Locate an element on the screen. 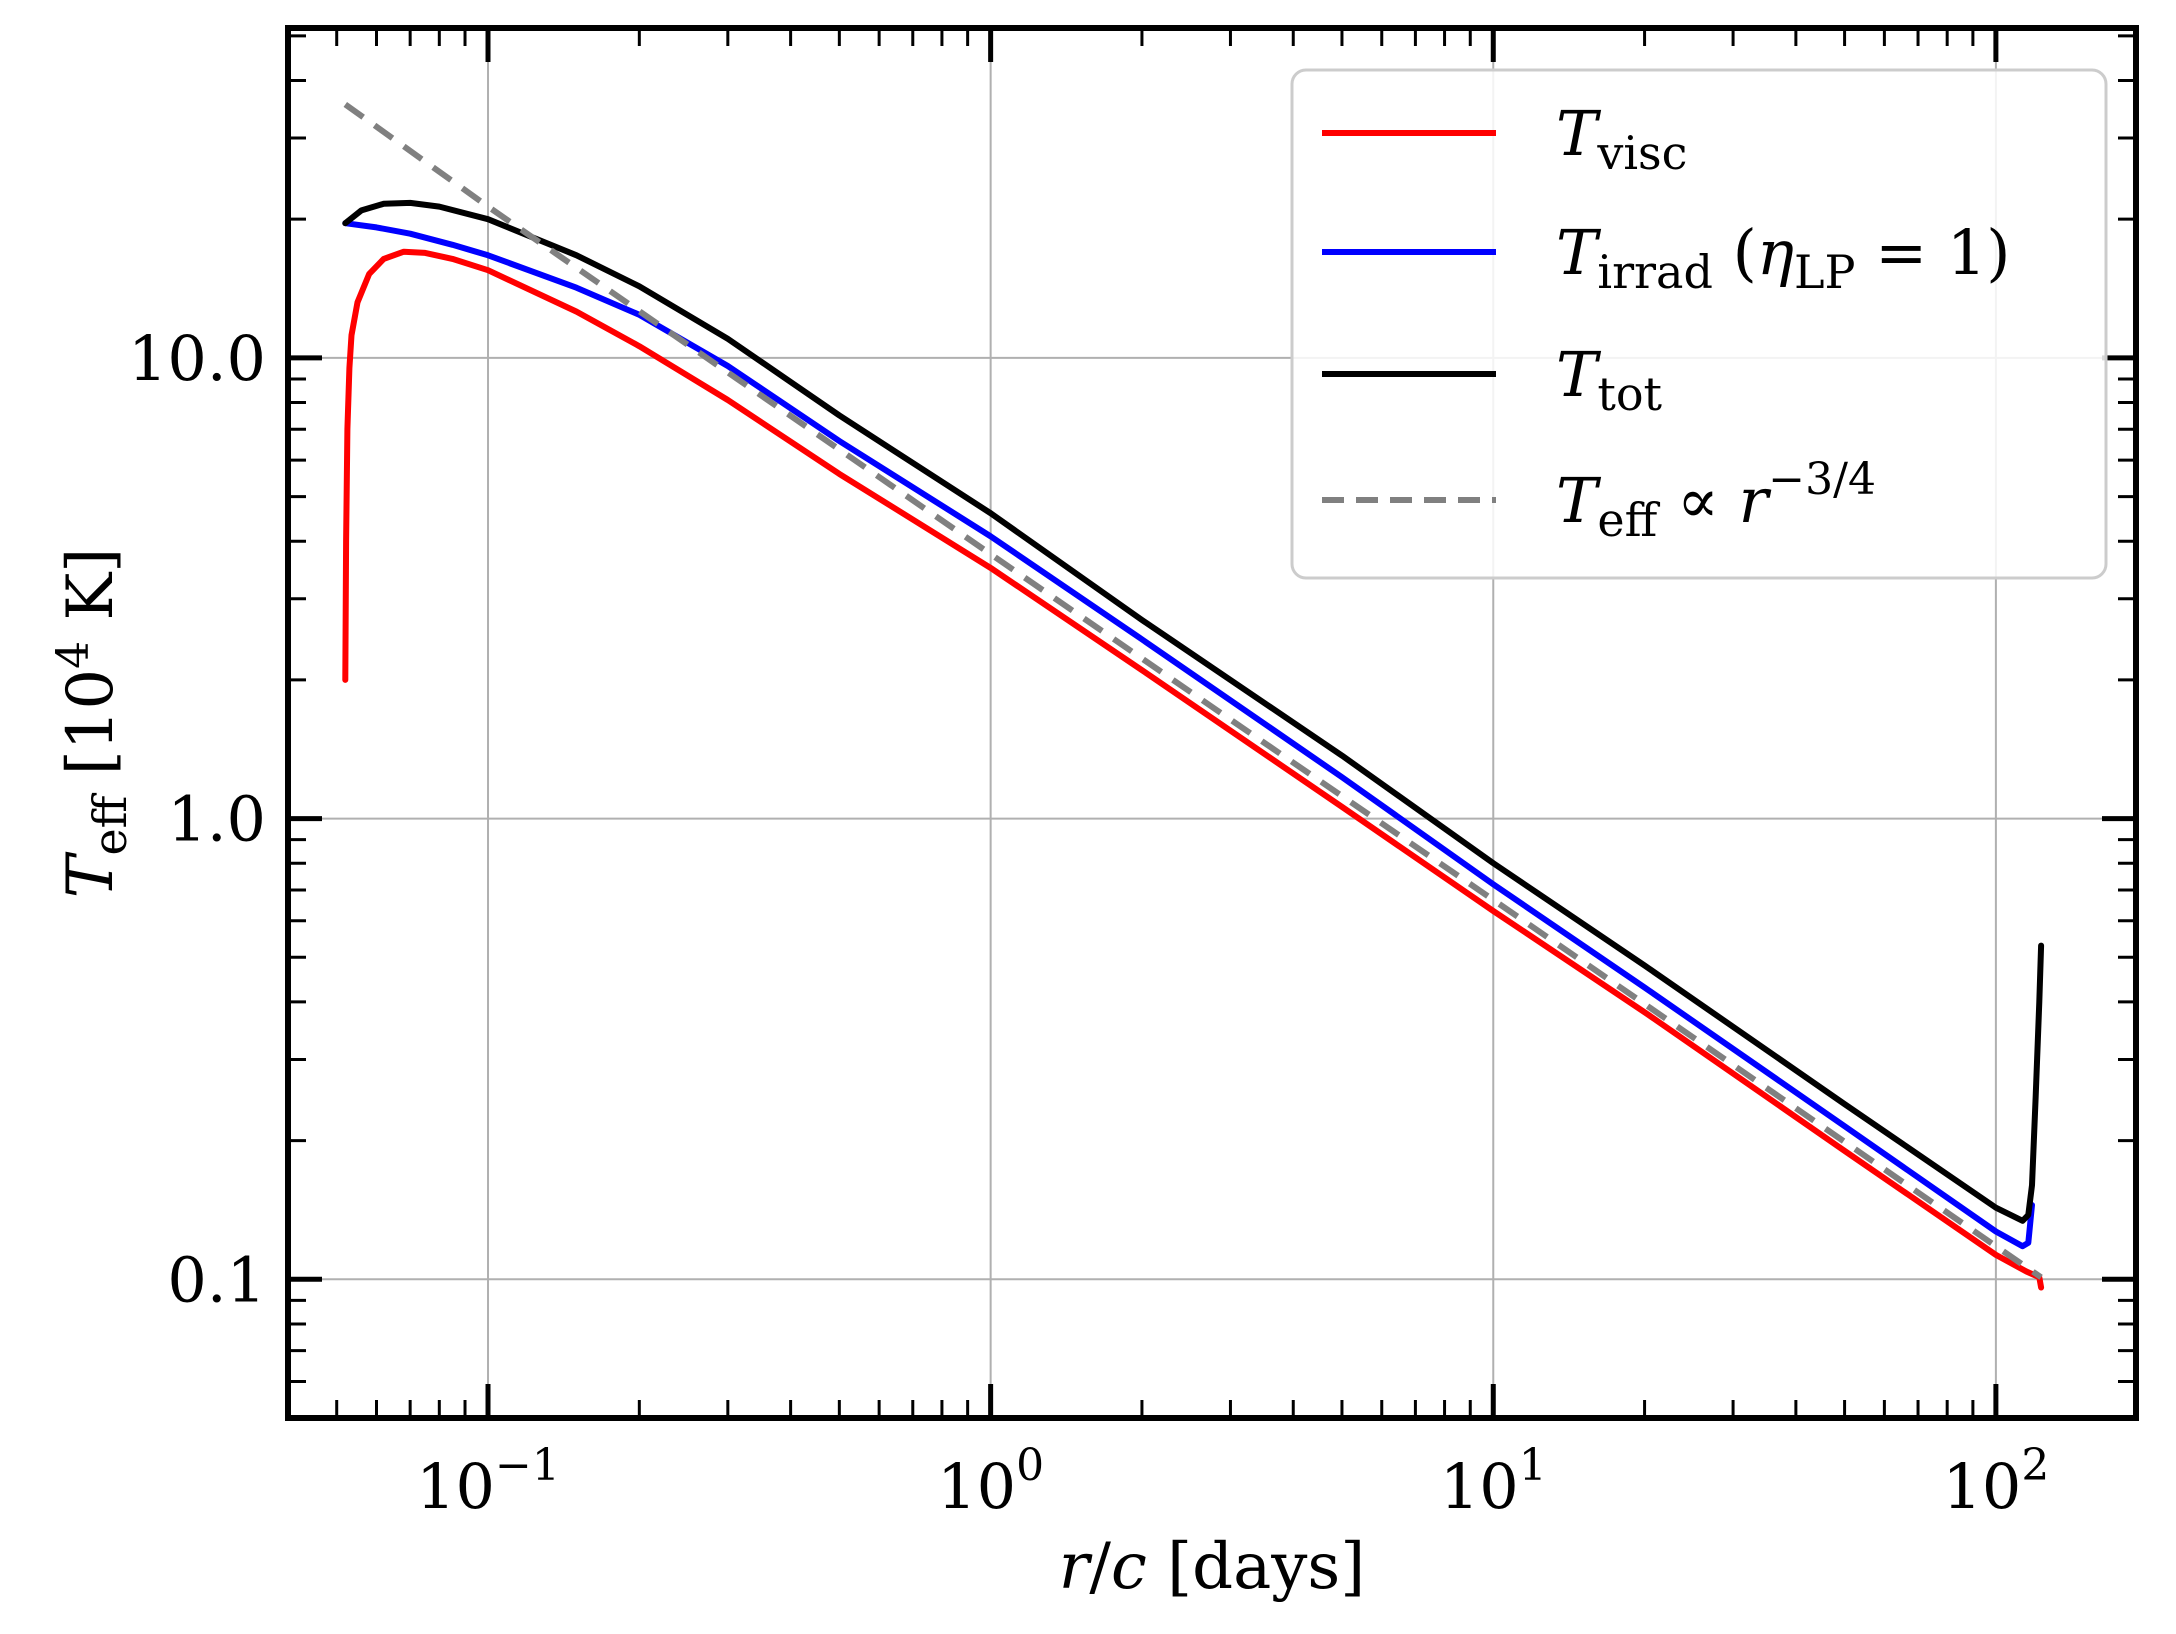 Image resolution: width=2176 pixels, height=1634 pixels. legend-entry-tot: Ttot is located at coordinates (1492, 379).